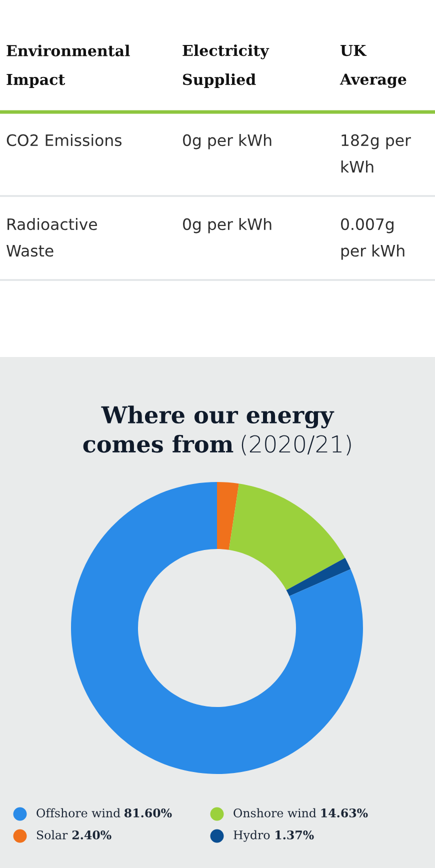  Describe the element at coordinates (372, 239) in the screenshot. I see `text: 0.007g per kWh` at that location.